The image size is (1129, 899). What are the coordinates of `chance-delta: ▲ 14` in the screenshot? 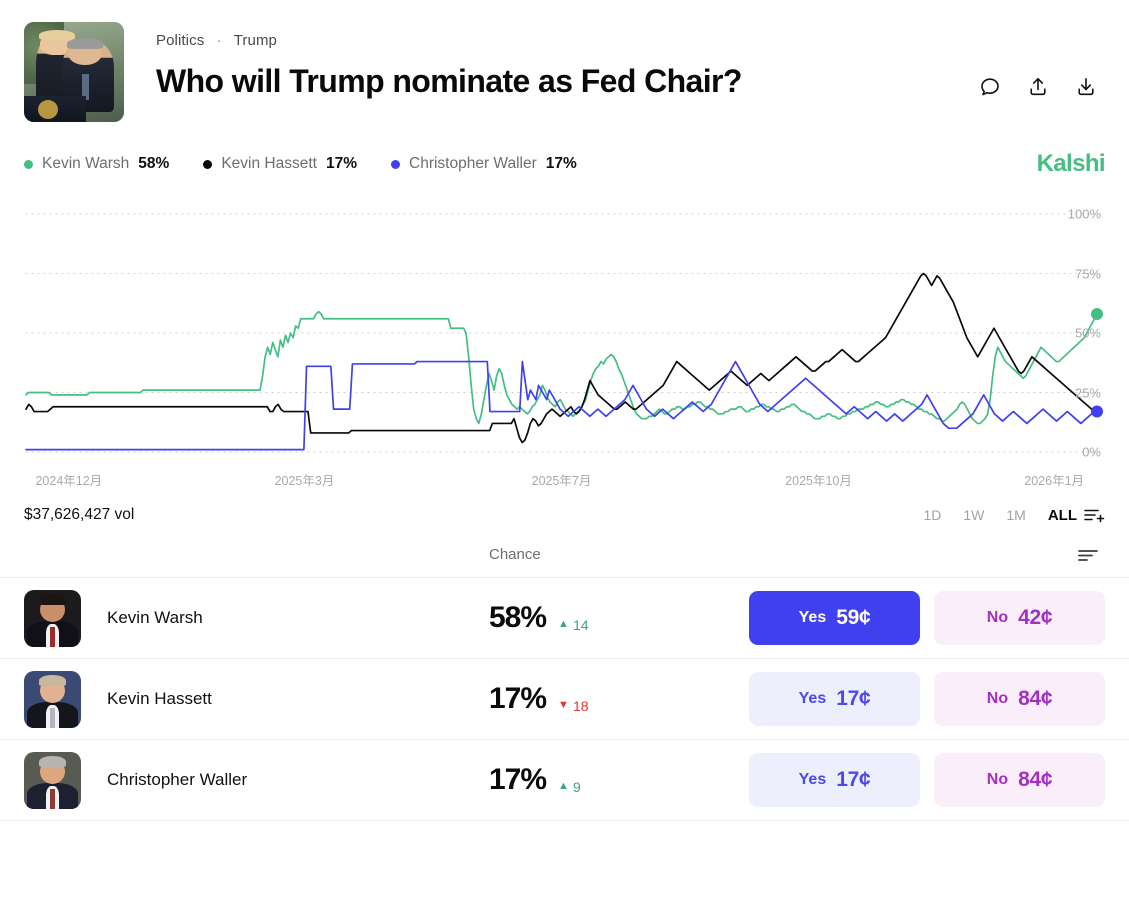 It's located at (573, 625).